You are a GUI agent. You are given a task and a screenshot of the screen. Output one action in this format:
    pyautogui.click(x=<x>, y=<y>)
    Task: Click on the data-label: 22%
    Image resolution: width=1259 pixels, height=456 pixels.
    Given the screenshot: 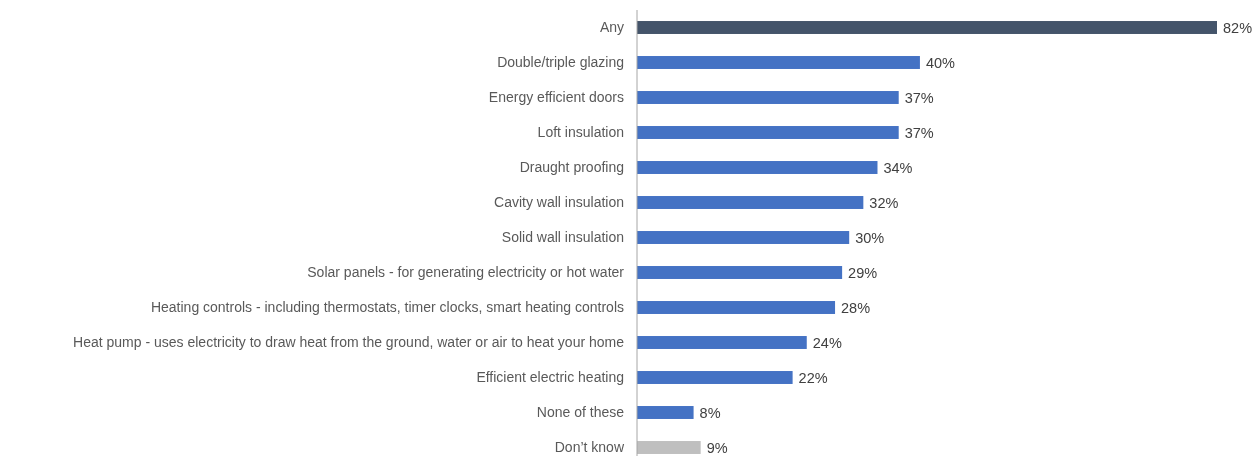 What is the action you would take?
    pyautogui.click(x=813, y=377)
    